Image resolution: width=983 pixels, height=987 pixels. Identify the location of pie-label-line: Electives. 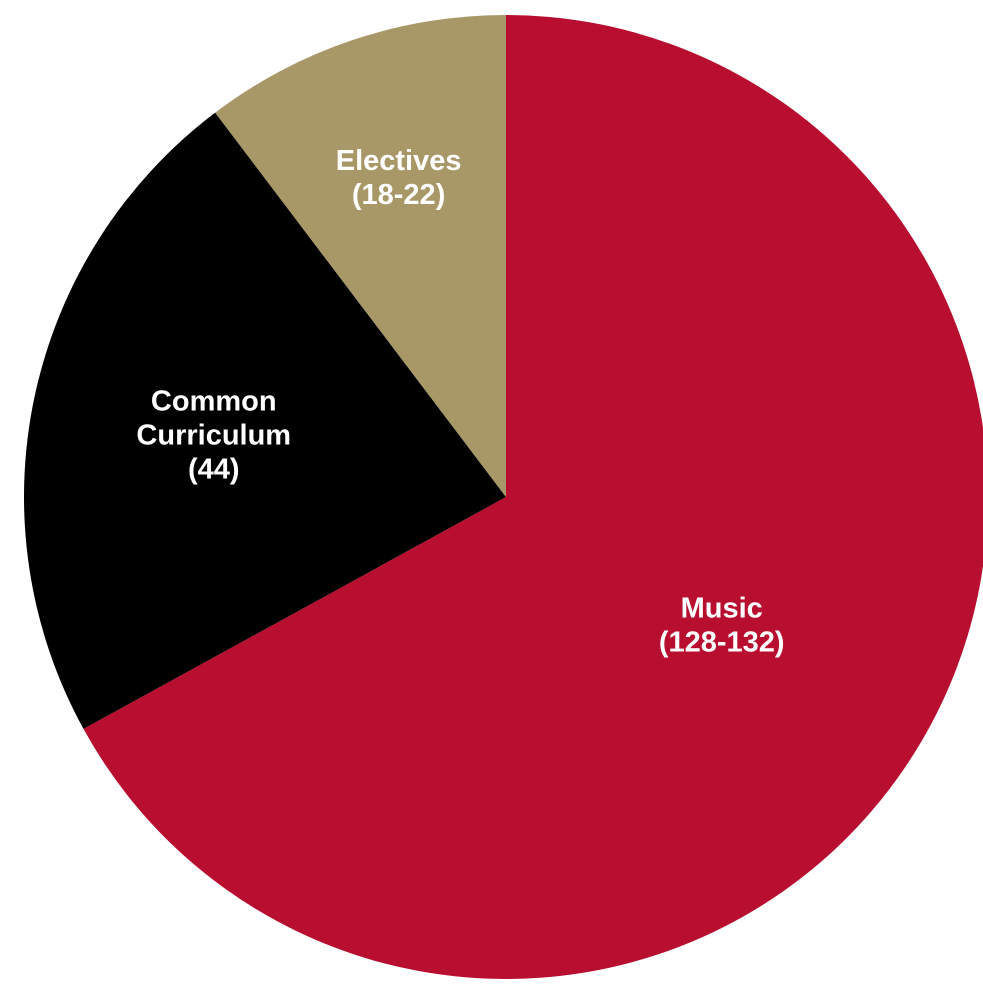
(399, 161).